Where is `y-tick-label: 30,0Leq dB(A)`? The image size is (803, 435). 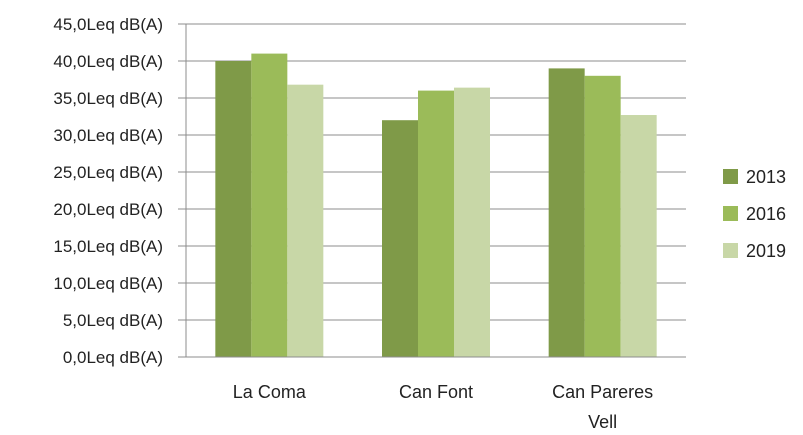 y-tick-label: 30,0Leq dB(A) is located at coordinates (108, 135).